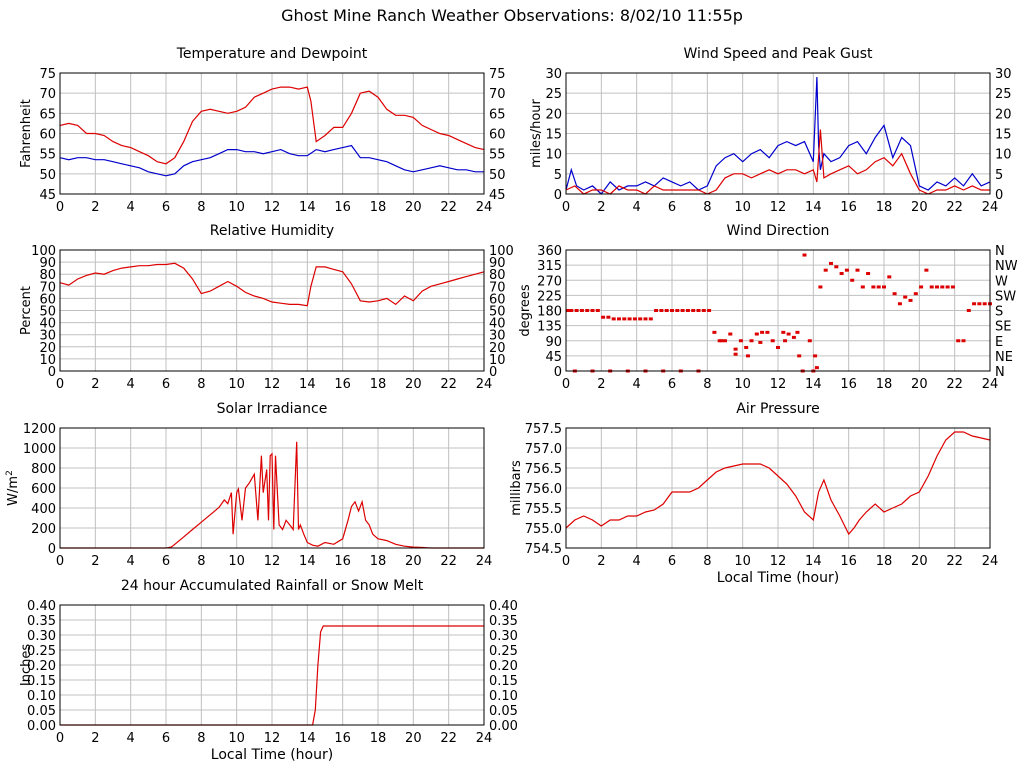 The width and height of the screenshot is (1024, 768). Describe the element at coordinates (26, 133) in the screenshot. I see `ylabel-text: Fahrenheit` at that location.